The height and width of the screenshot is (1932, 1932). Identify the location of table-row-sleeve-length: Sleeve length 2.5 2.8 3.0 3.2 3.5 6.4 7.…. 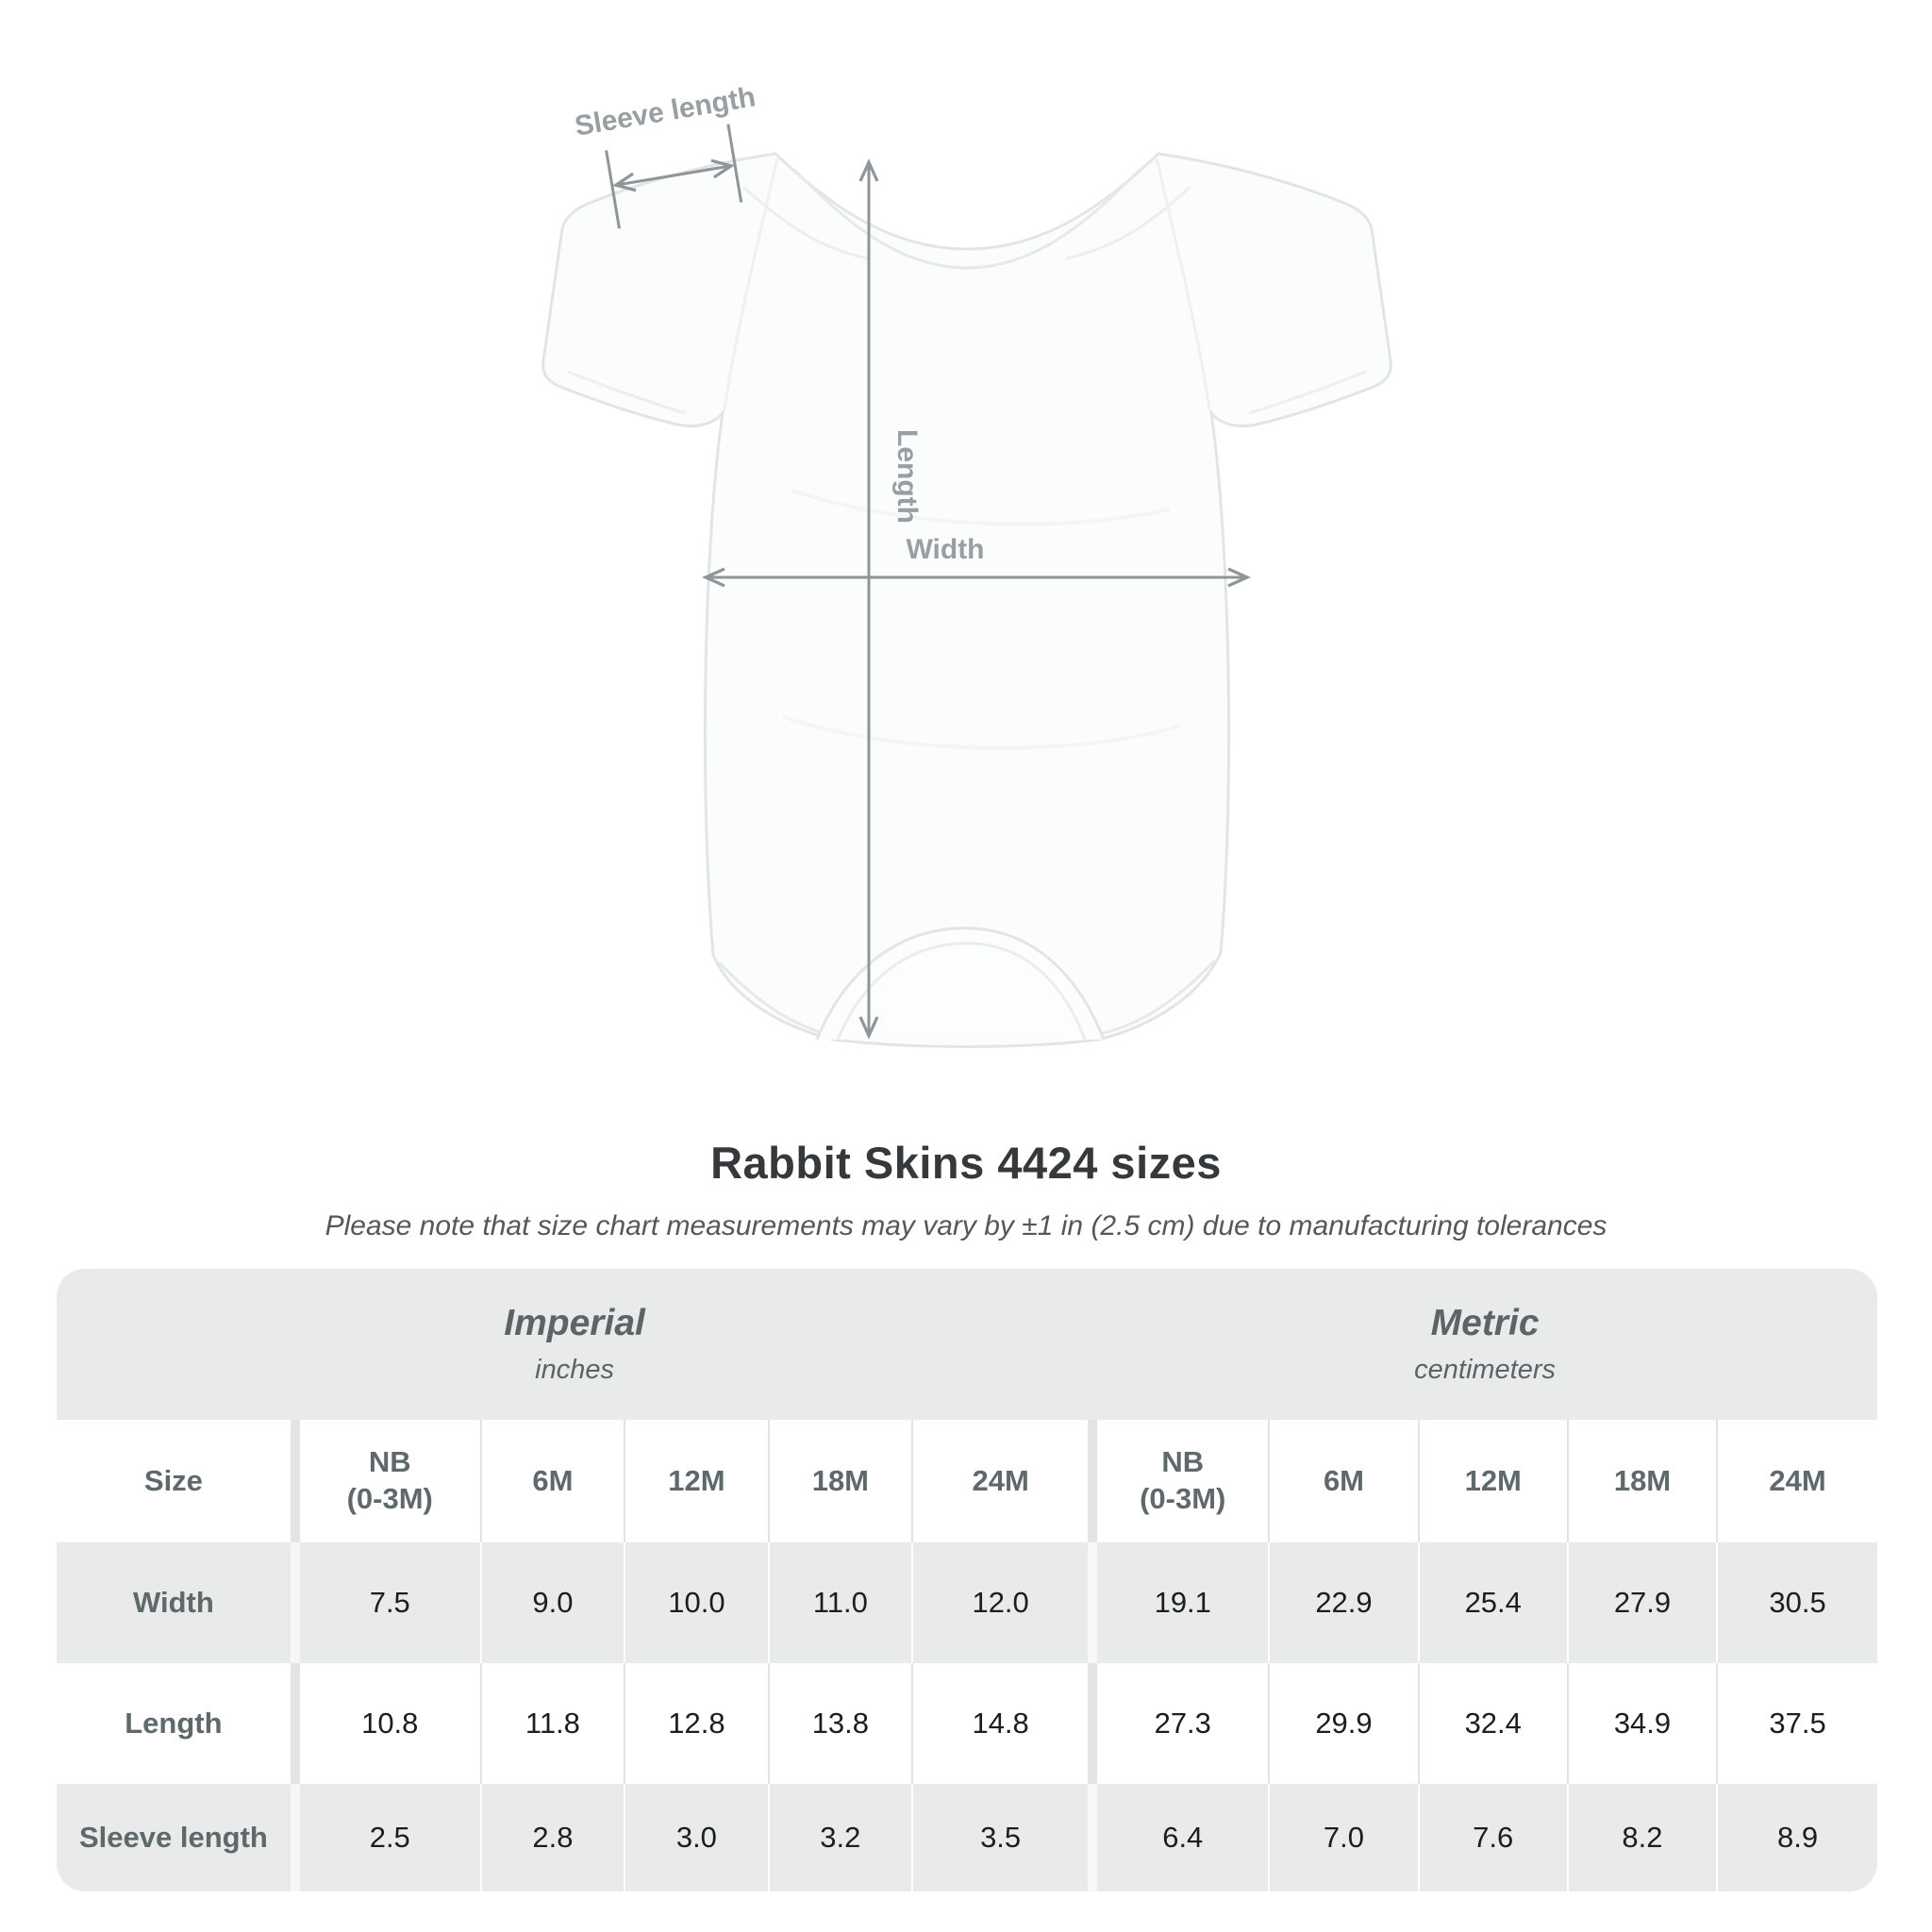
(967, 1838).